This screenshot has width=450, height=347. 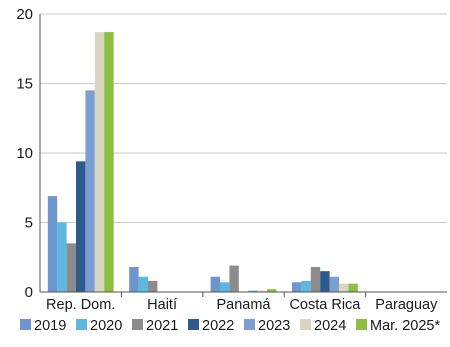 What do you see at coordinates (218, 326) in the screenshot?
I see `legend-label: 2022` at bounding box center [218, 326].